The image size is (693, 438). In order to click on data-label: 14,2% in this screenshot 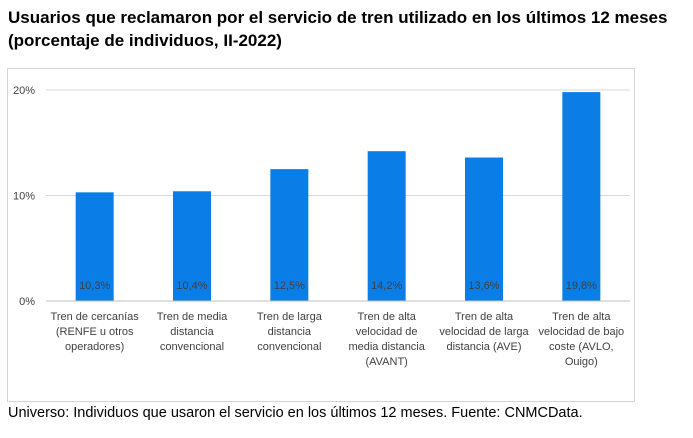, I will do `click(386, 286)`.